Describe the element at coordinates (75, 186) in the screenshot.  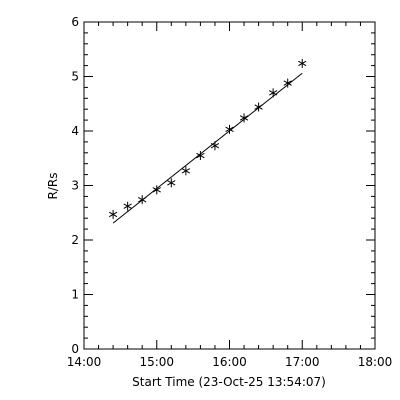
I see `y-tick-label: 3` at that location.